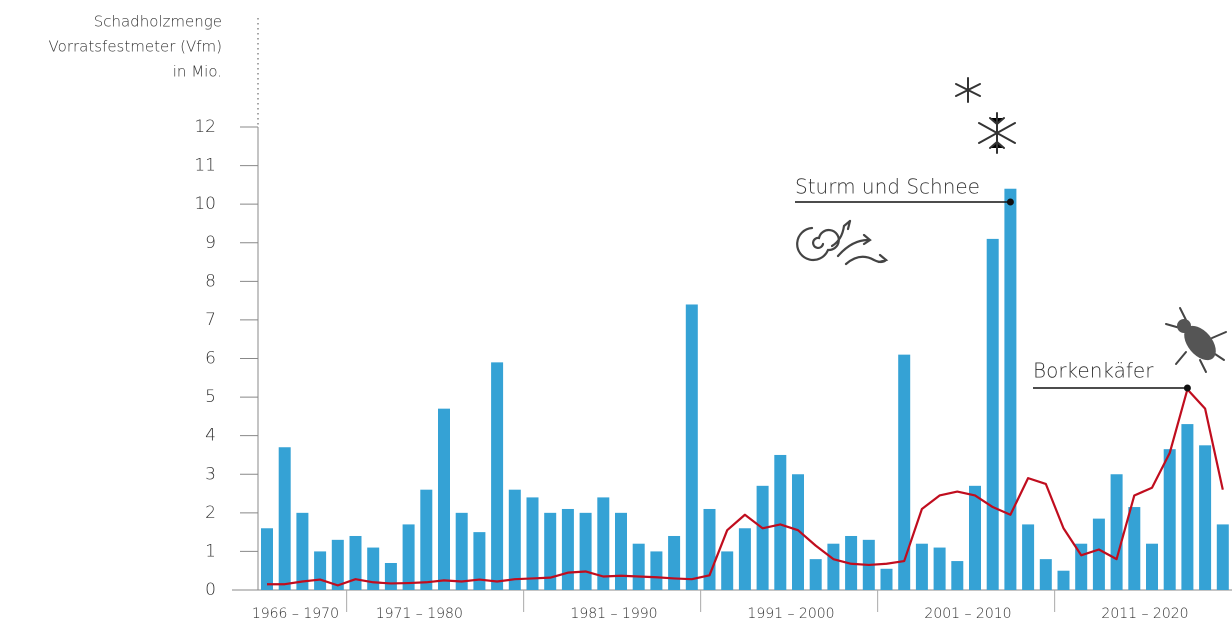 The width and height of the screenshot is (1232, 628). I want to click on y-tick-label: 11, so click(205, 166).